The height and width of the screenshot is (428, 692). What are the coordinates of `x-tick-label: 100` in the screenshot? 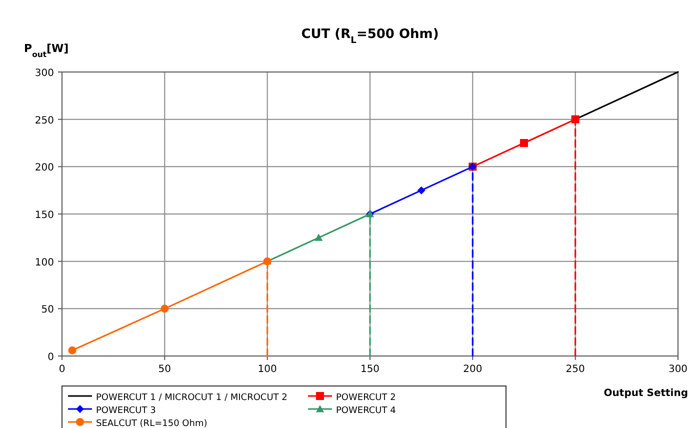 It's located at (267, 369).